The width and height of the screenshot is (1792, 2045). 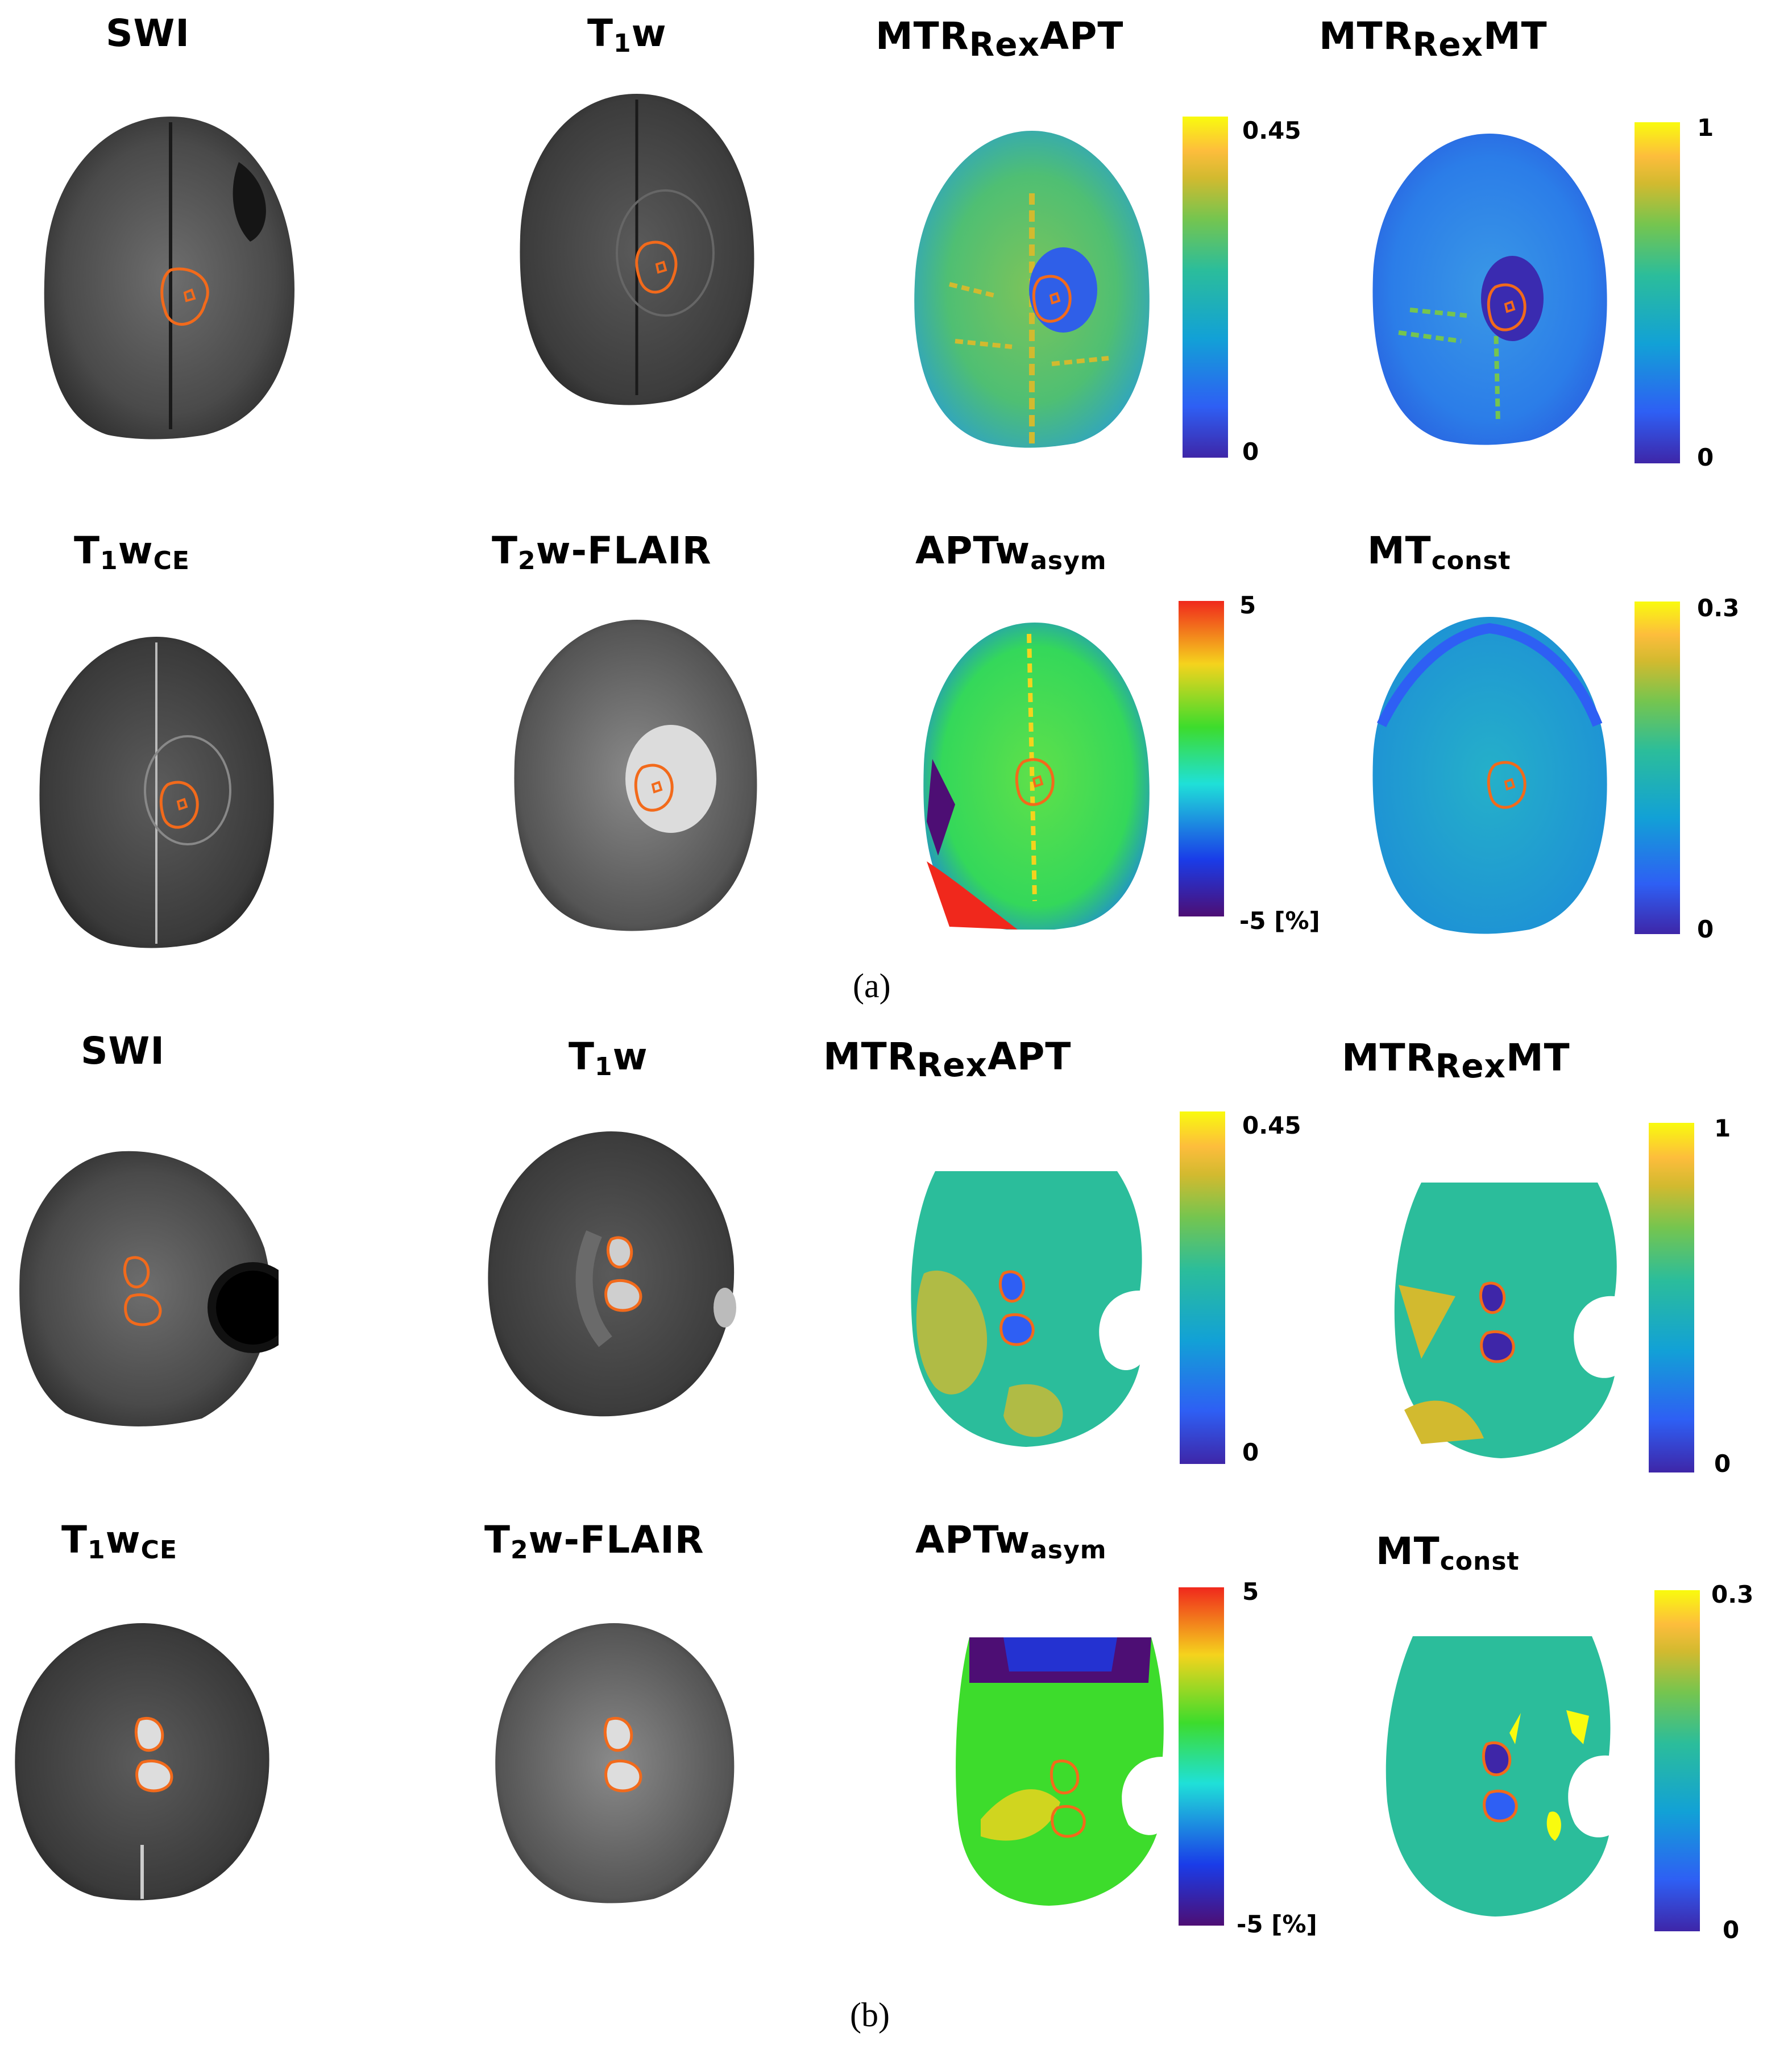 I want to click on colorbar-max-mtr-apt-b: 0.45, so click(x=1271, y=1125).